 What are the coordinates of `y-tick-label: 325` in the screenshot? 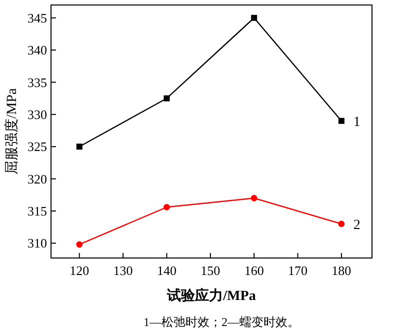 It's located at (37, 146).